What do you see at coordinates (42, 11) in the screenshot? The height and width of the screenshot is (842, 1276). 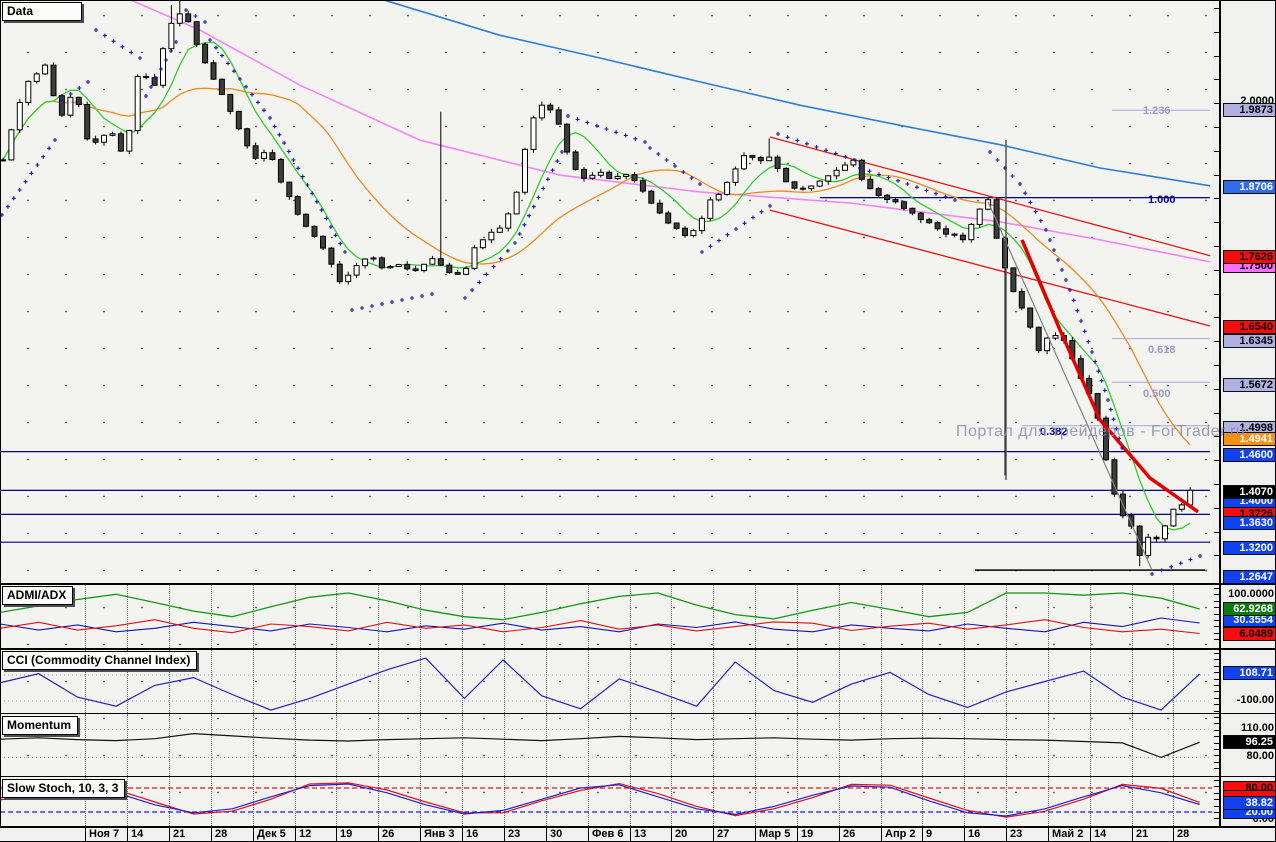 I see `data-panel-title: Data` at bounding box center [42, 11].